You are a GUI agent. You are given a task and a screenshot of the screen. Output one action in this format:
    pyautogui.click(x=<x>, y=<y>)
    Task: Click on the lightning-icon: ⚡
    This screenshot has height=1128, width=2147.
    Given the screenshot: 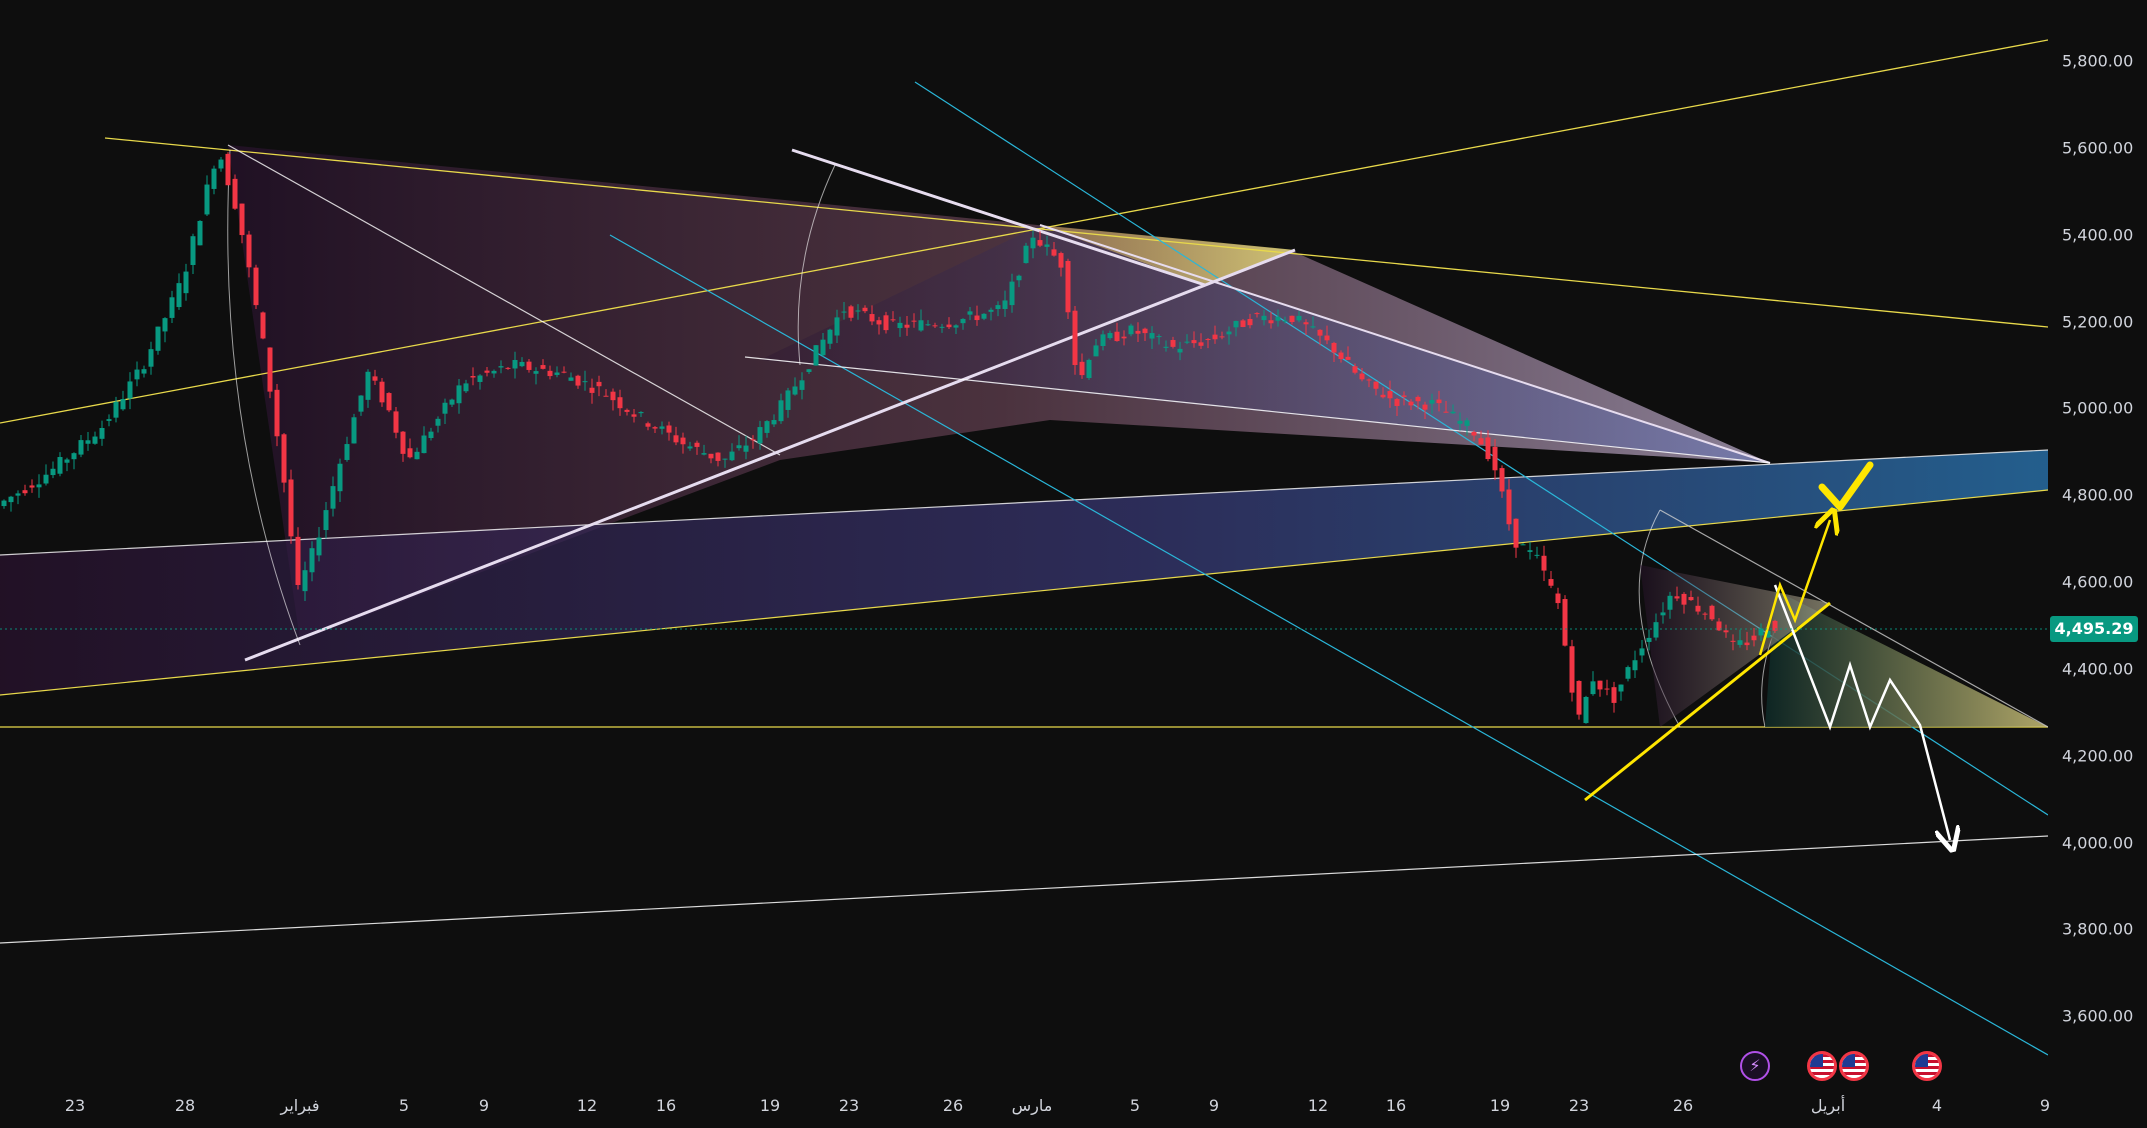 What is the action you would take?
    pyautogui.click(x=1755, y=1066)
    